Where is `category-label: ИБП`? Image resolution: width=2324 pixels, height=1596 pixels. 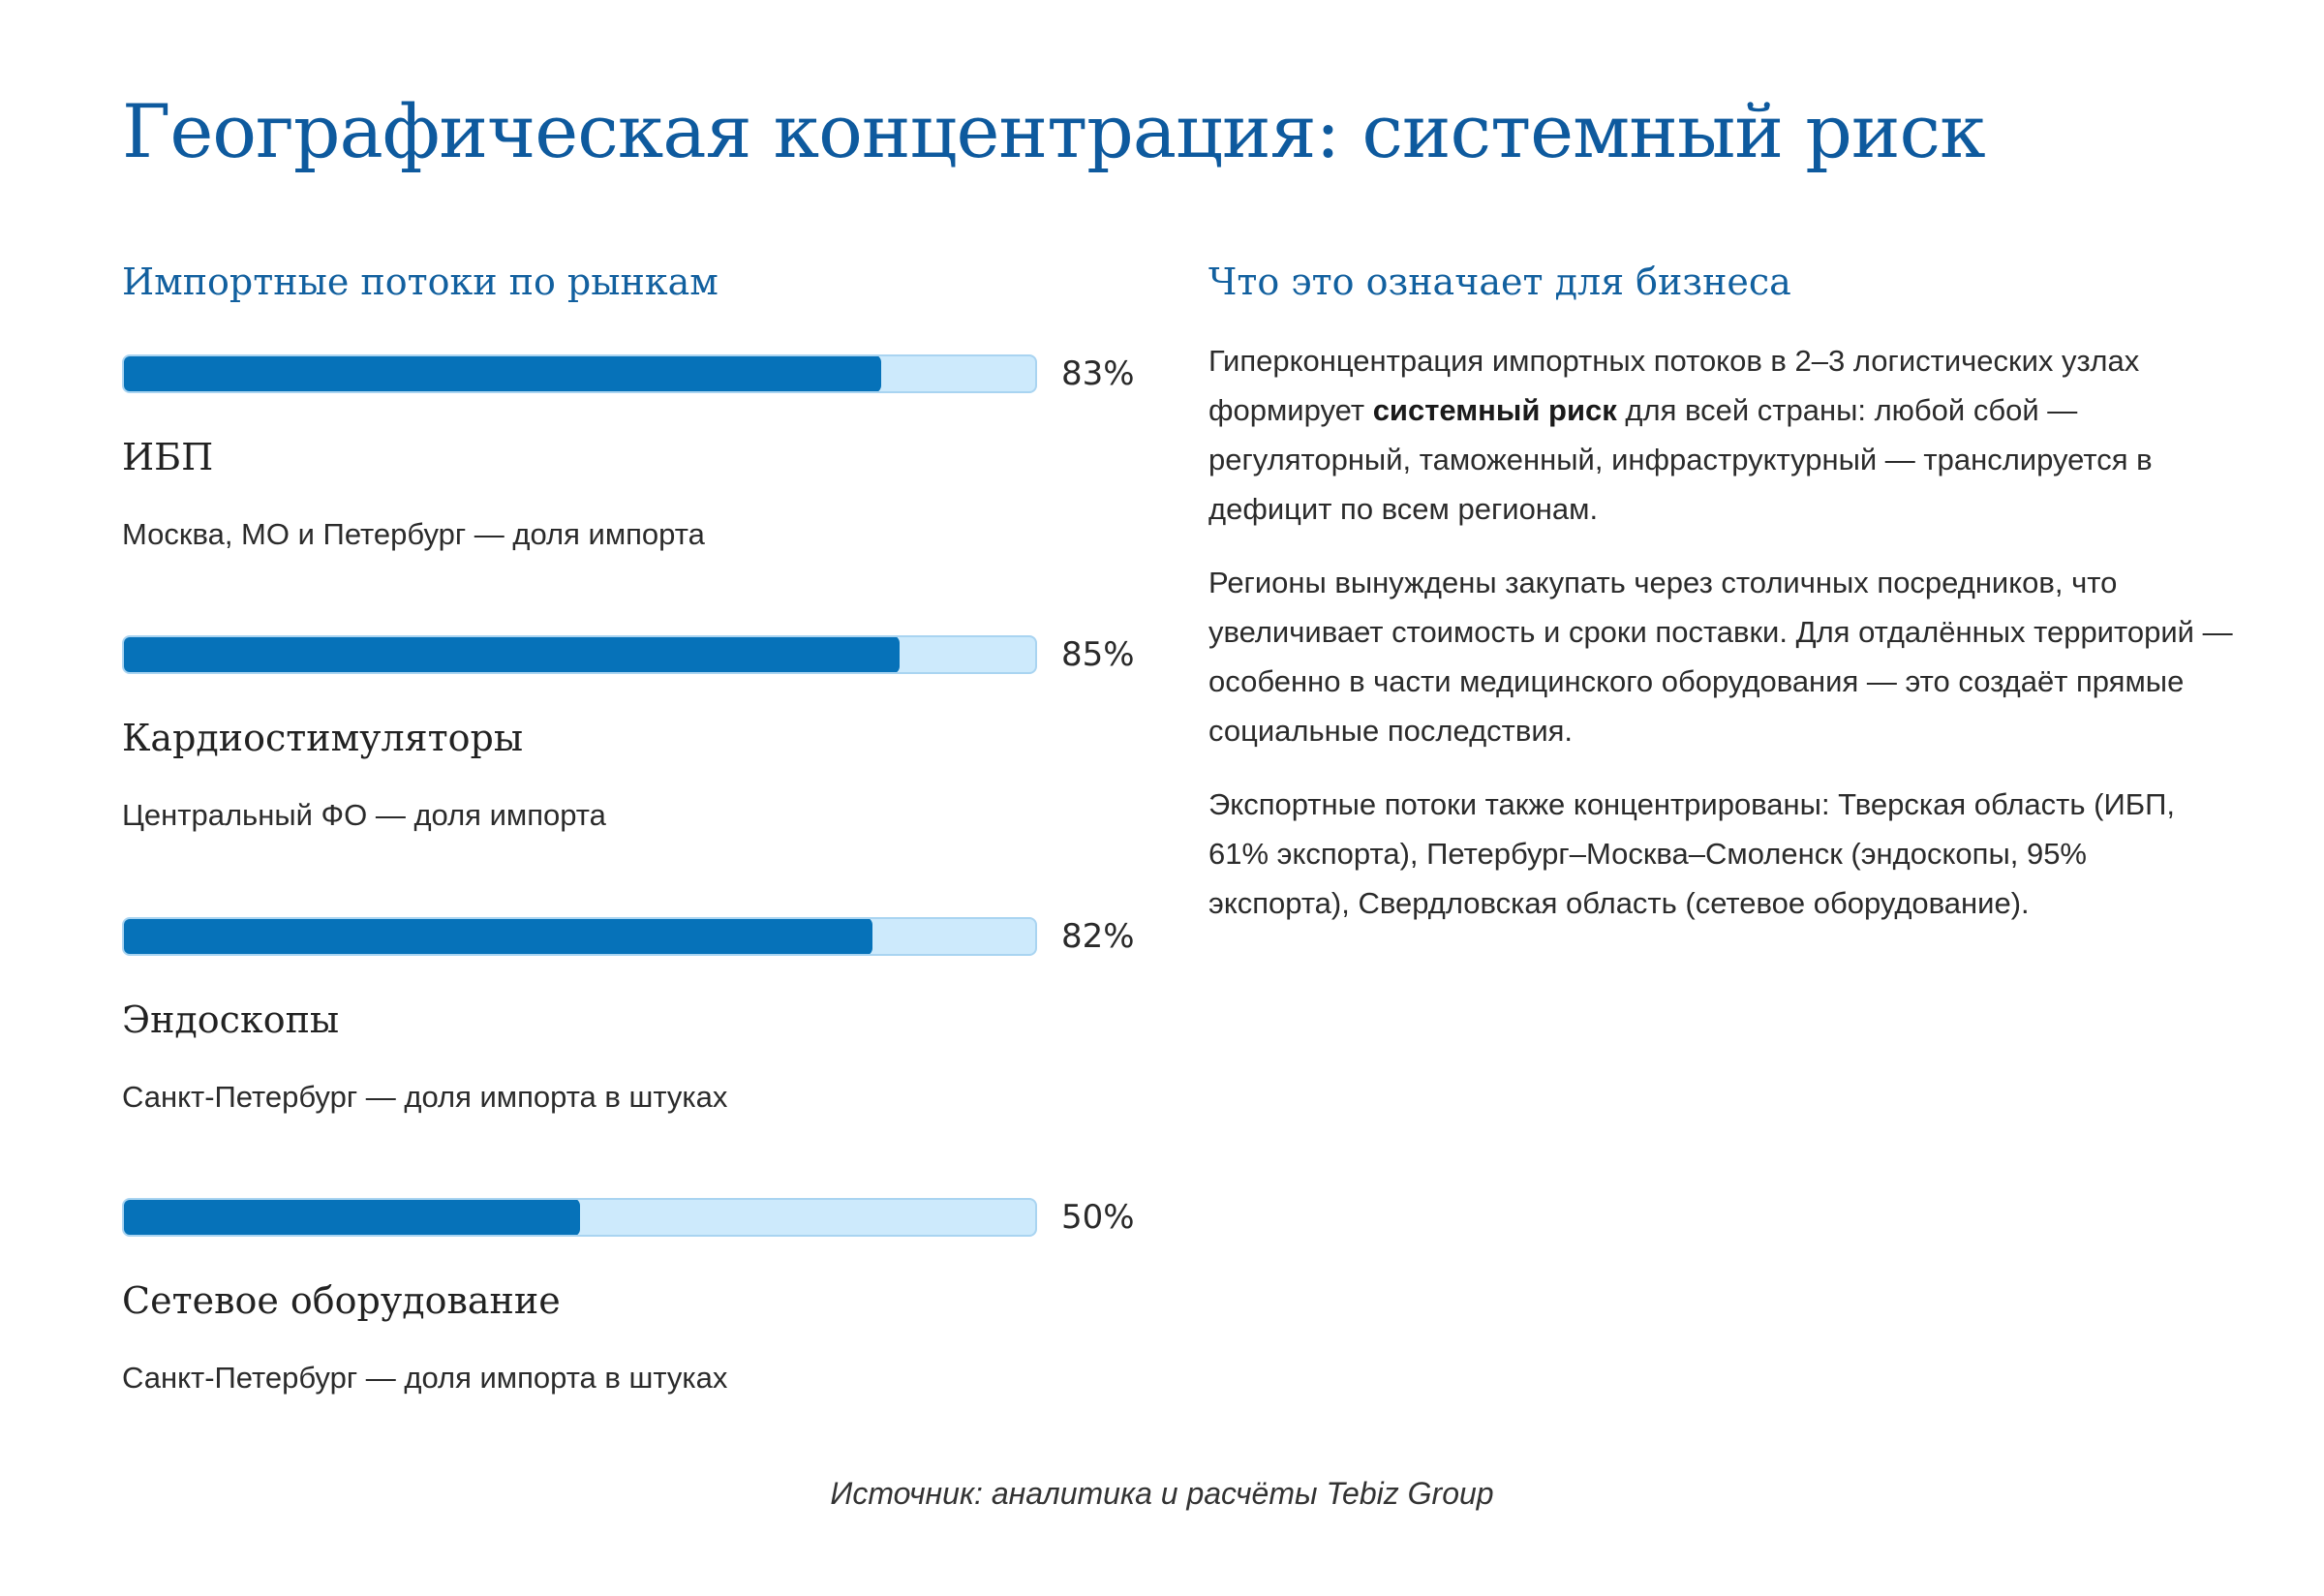
category-label: ИБП is located at coordinates (168, 457).